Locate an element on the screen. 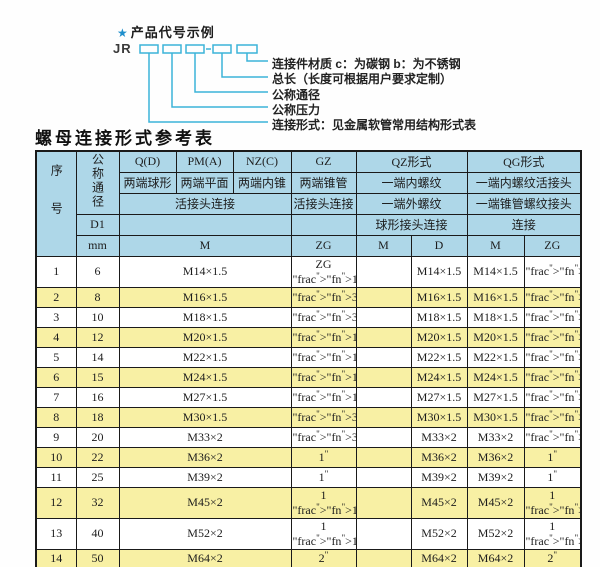  cell-gz-zg: ZG "frac">"fn">1"fd">4" is located at coordinates (323, 271).